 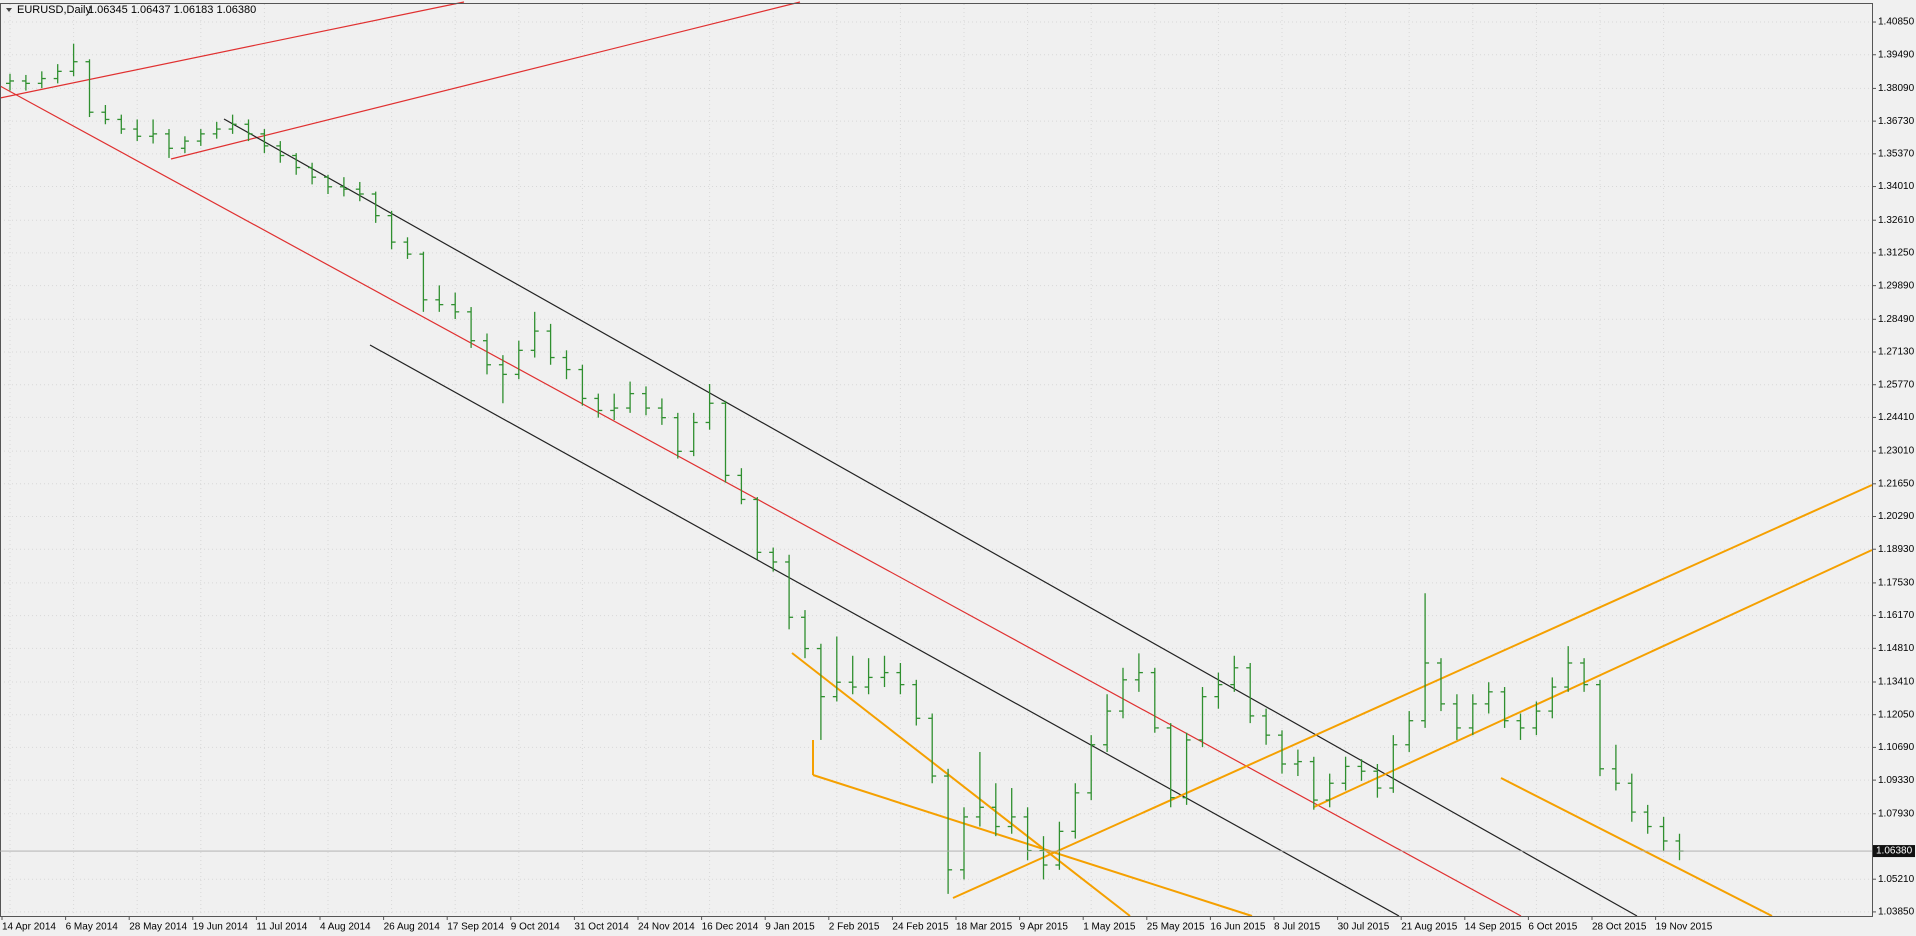 What do you see at coordinates (666, 927) in the screenshot?
I see `x-tick-label: 24 Nov 2014` at bounding box center [666, 927].